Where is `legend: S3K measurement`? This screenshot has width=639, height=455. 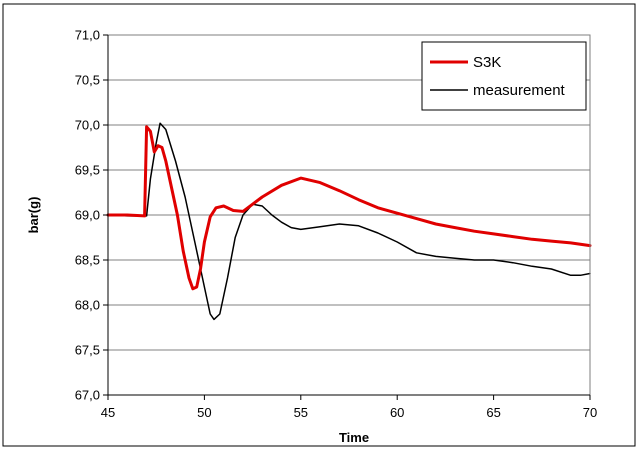 legend: S3K measurement is located at coordinates (504, 76).